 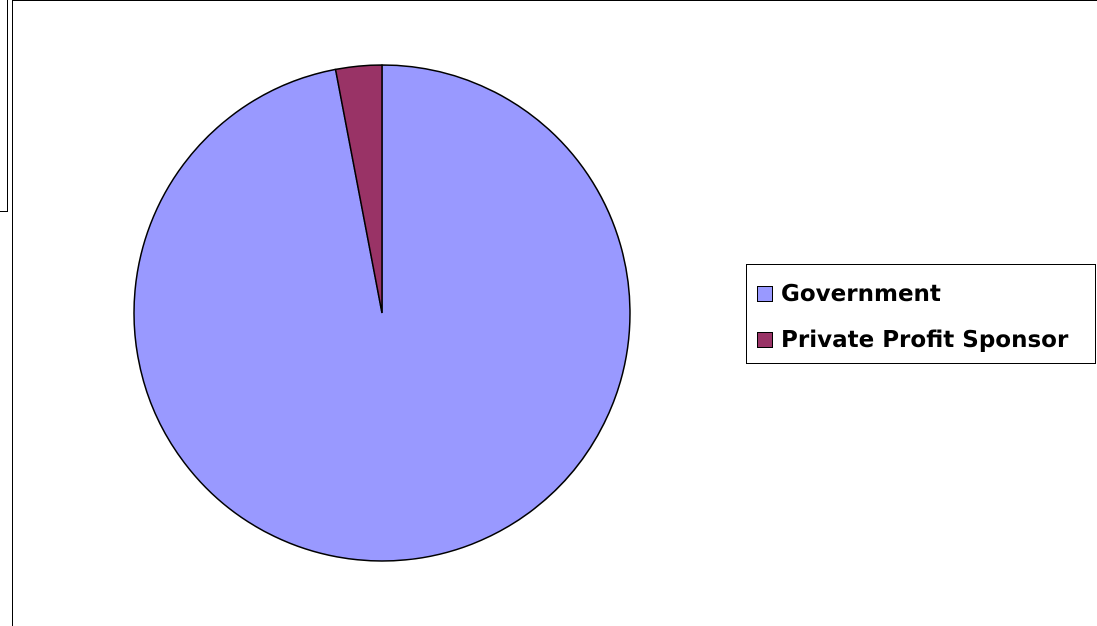 I want to click on legend-item-private-profit-sponsor: Private Profit Sponsor, so click(x=912, y=340).